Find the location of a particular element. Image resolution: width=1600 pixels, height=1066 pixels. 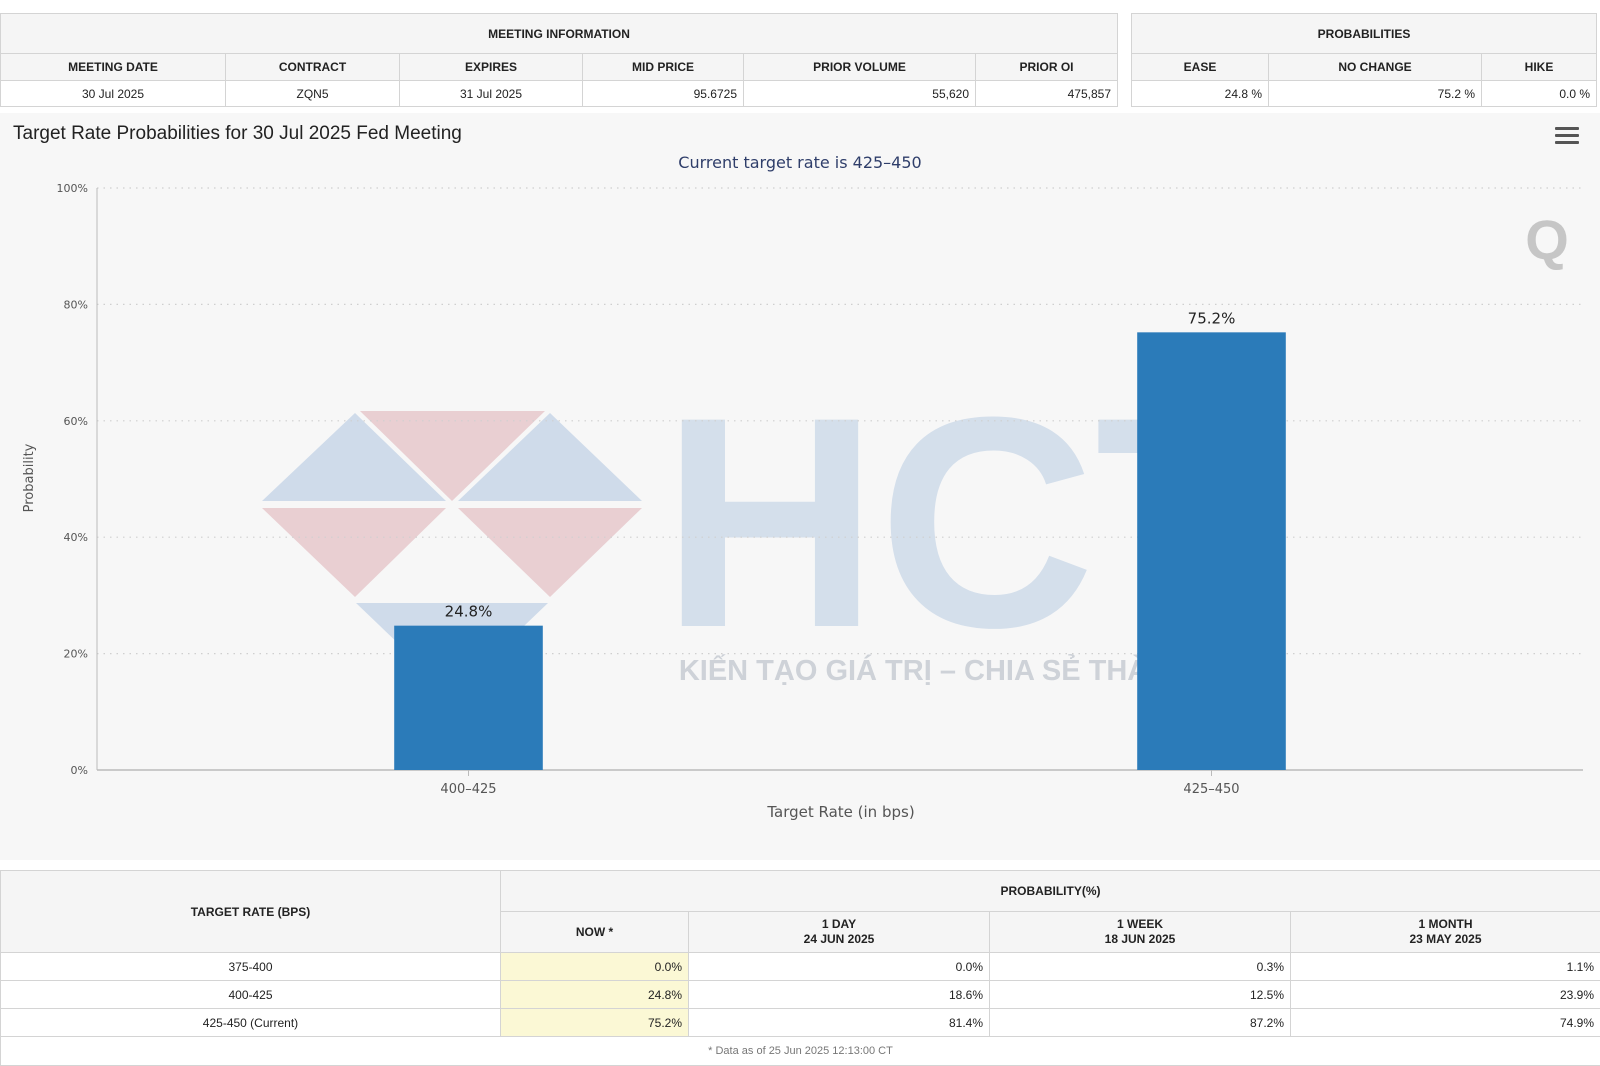

one-month-date: 23 MAY 2025 is located at coordinates (1445, 939).